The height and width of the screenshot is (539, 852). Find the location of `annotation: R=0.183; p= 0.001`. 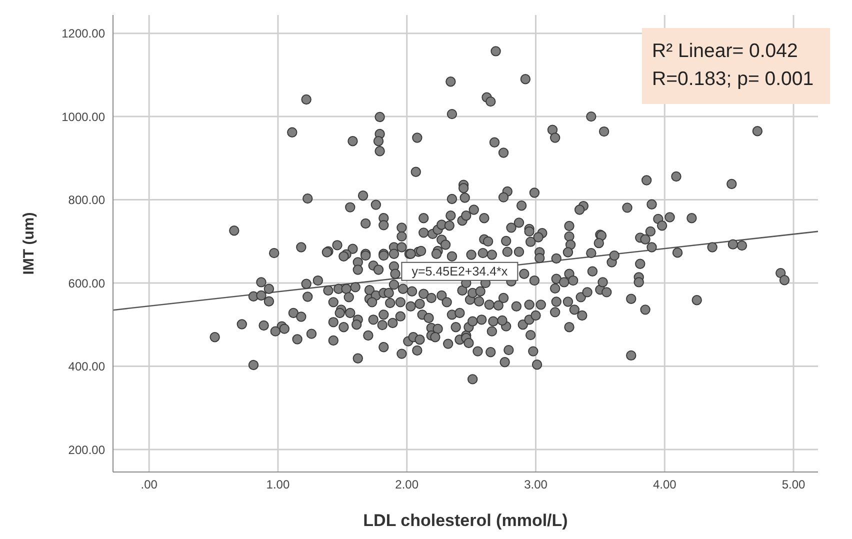

annotation: R=0.183; p= 0.001 is located at coordinates (733, 79).